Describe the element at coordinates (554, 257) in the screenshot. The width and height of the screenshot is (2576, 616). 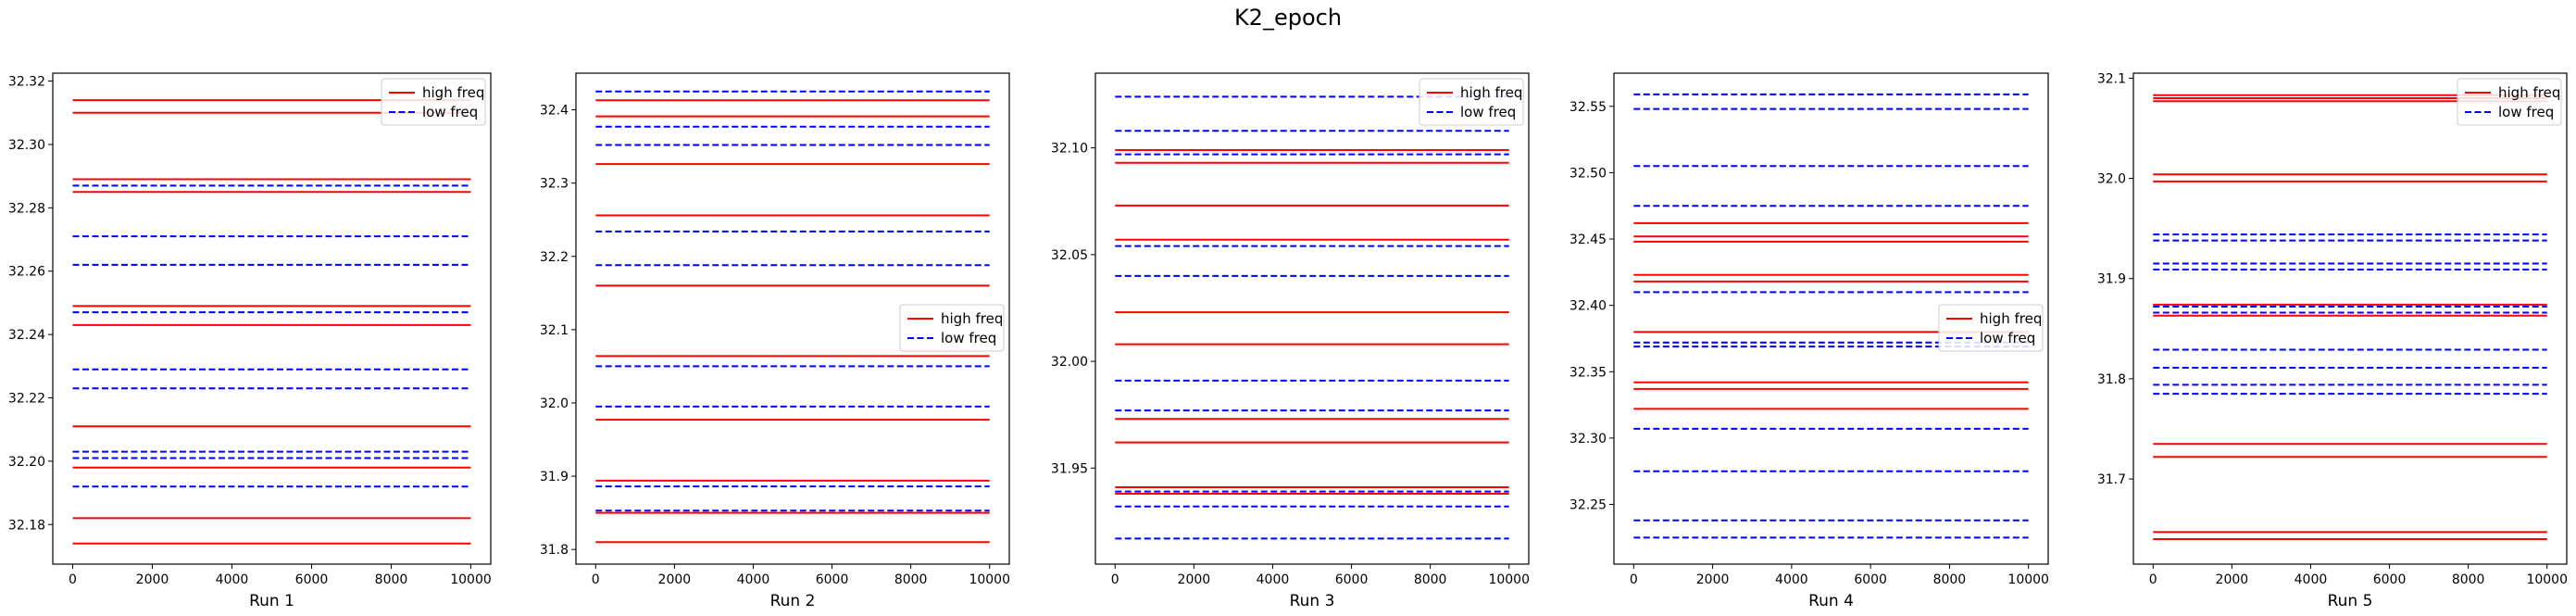
I see `y-tick-label: 32.2` at that location.